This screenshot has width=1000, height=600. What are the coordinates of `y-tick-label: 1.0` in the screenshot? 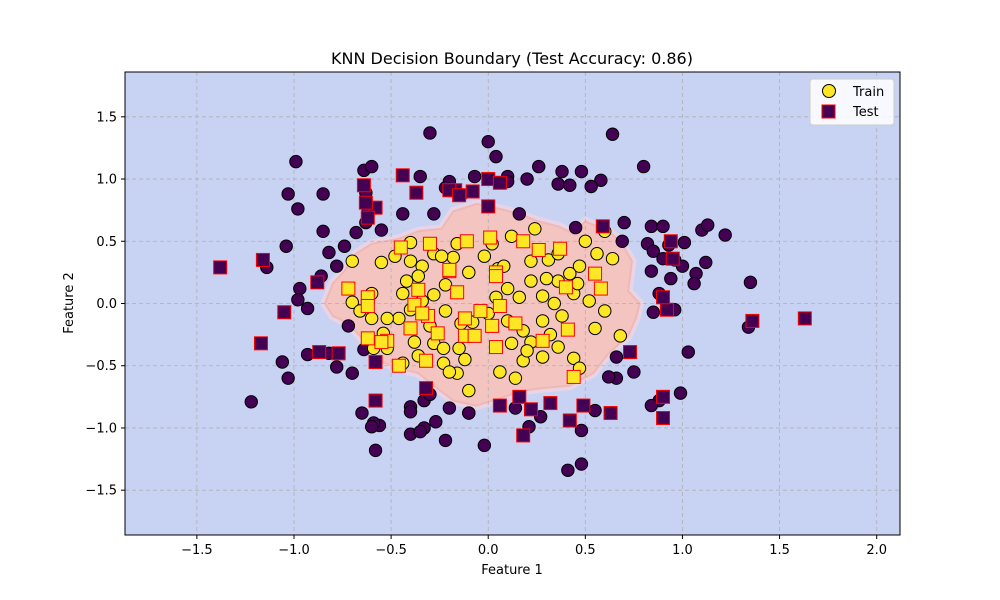 It's located at (106, 180).